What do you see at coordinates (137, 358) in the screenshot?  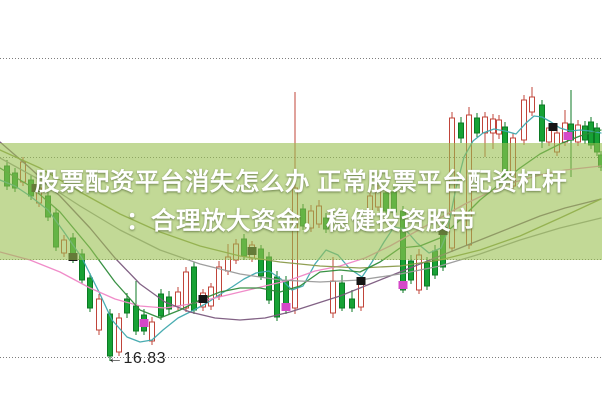 I see `low-price-annotation: ←16.83` at bounding box center [137, 358].